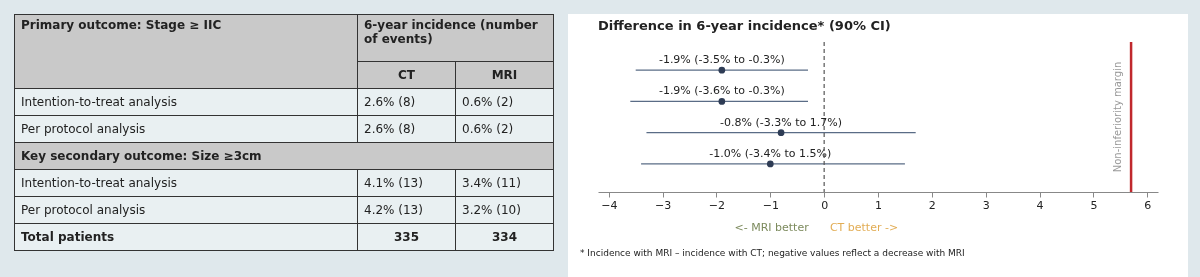 The width and height of the screenshot is (1200, 277). I want to click on text: <- MRI better, so click(772, 227).